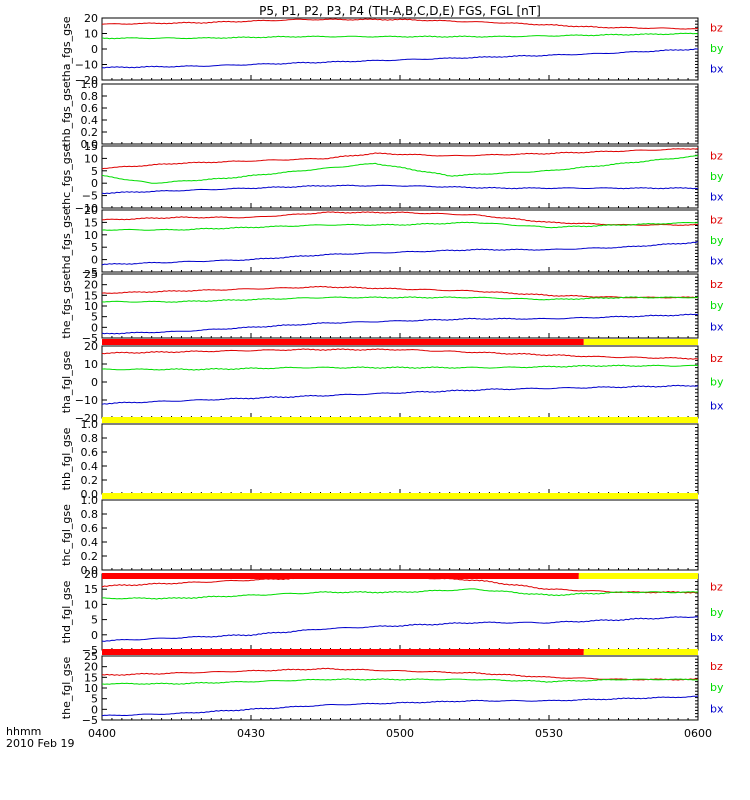 The width and height of the screenshot is (750, 800). Describe the element at coordinates (251, 733) in the screenshot. I see `x-tick-label: 0430` at that location.